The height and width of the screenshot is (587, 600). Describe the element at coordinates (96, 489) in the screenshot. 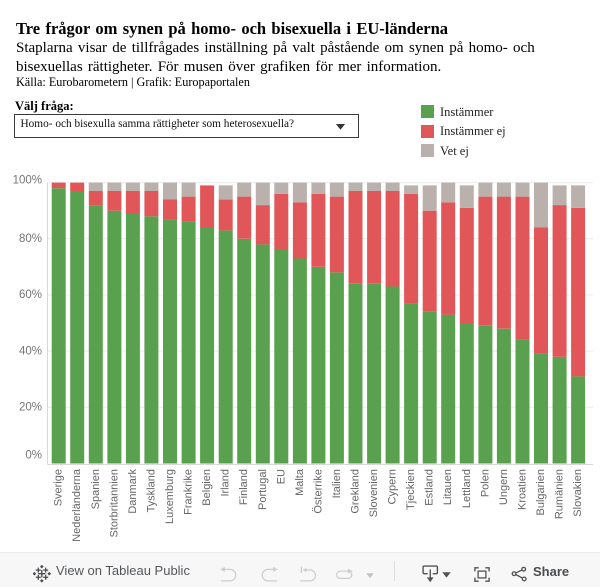

I see `svg-text: Spanien` at that location.